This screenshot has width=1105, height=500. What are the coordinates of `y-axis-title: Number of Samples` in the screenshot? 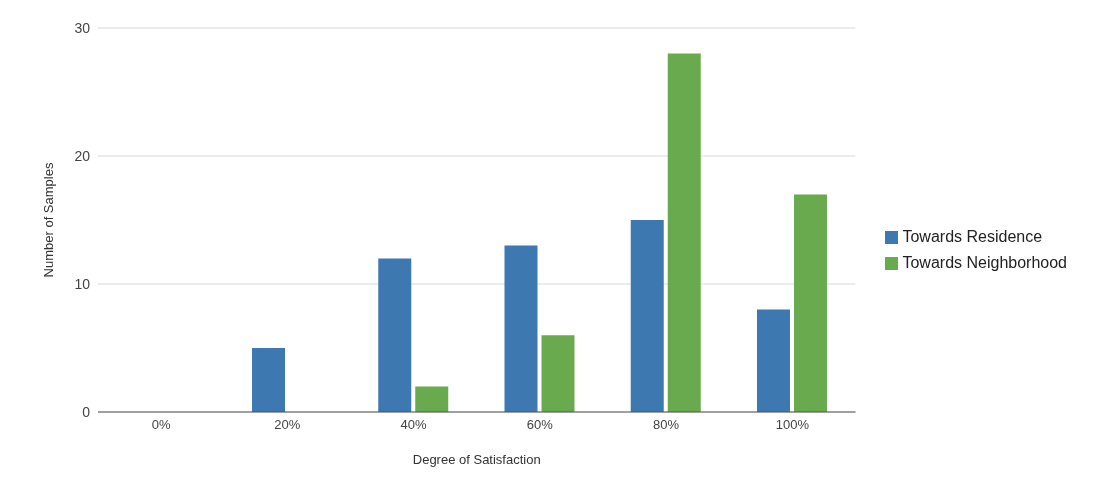 It's located at (48, 220).